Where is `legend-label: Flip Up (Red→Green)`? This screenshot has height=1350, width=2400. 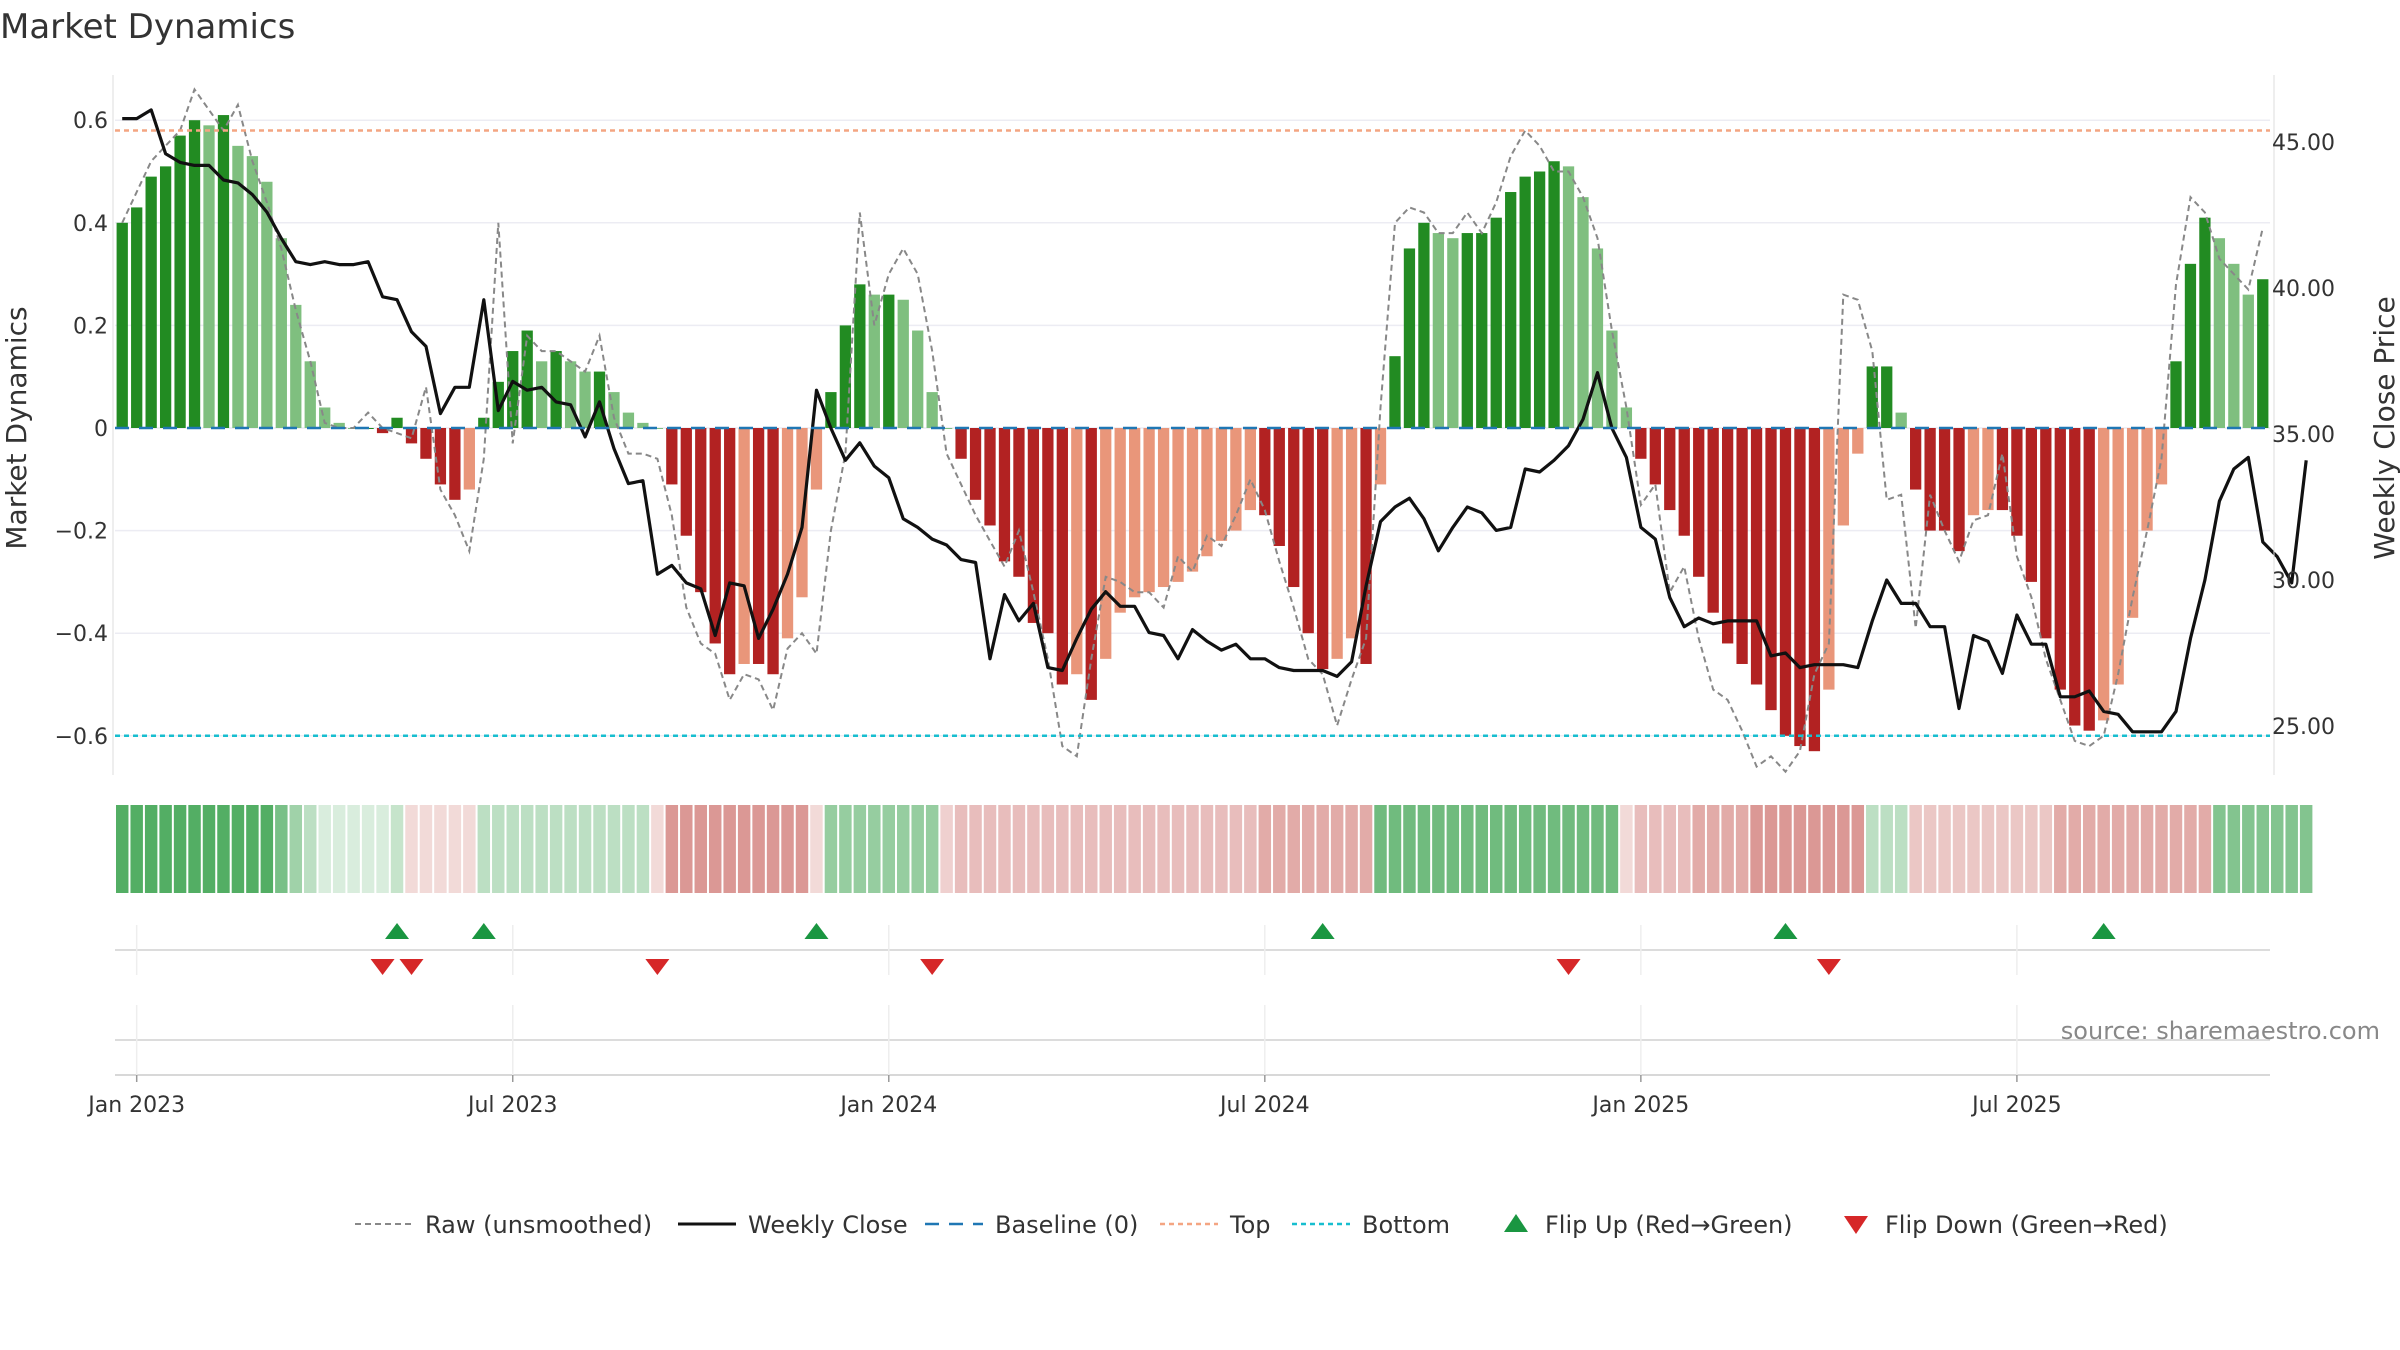
legend-label: Flip Up (Red→Green) is located at coordinates (1669, 1225).